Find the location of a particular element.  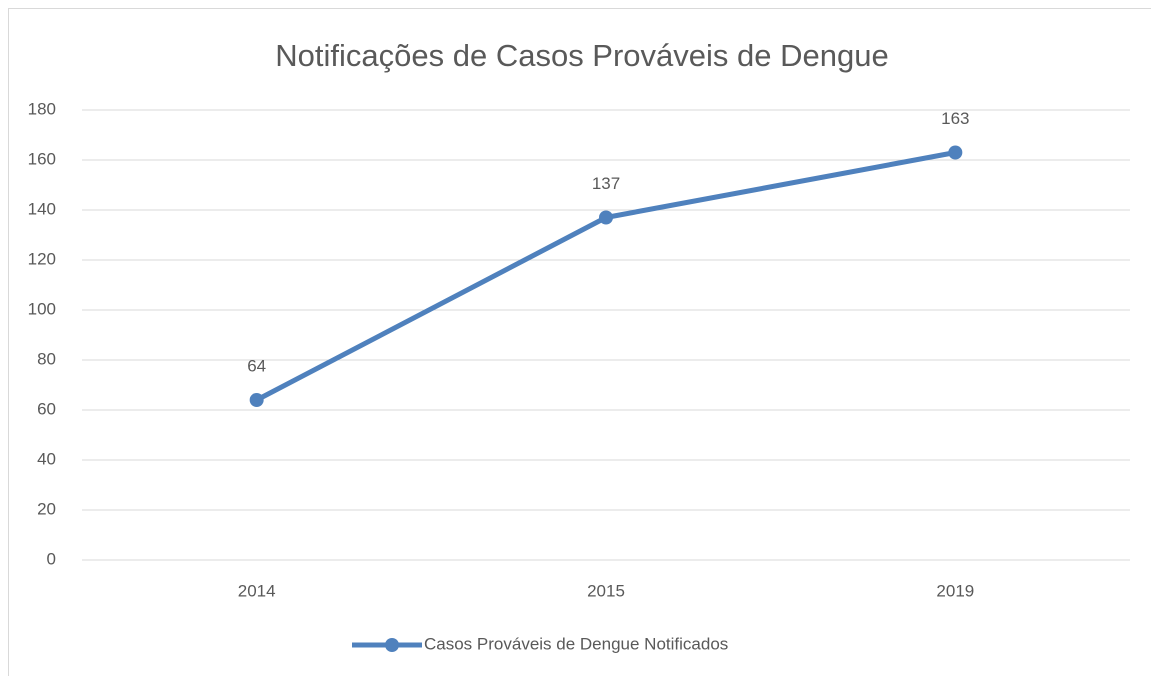

legend-marker is located at coordinates (392, 645).